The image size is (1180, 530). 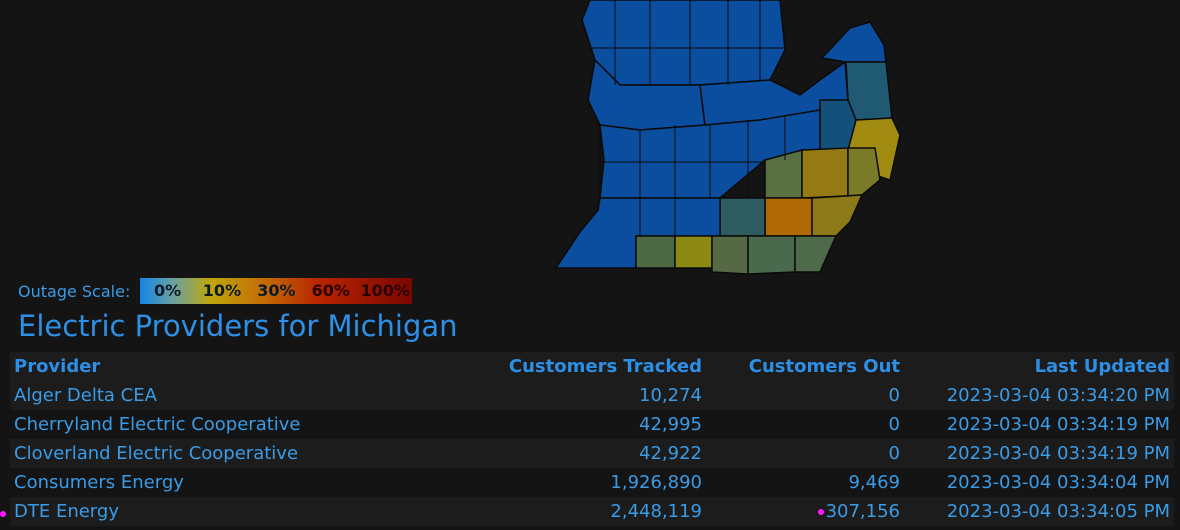 I want to click on outage-scale: Outage Scale: 0% 10% 30% 60% 100%, so click(x=215, y=291).